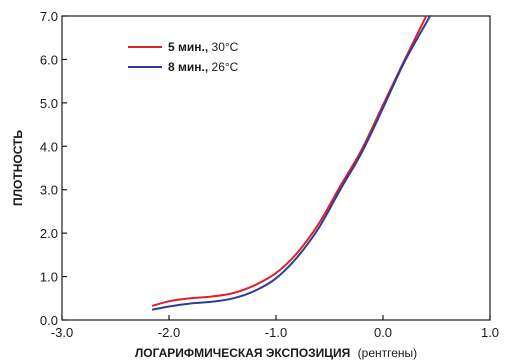  What do you see at coordinates (203, 47) in the screenshot?
I see `legend-label: 5 мин., 30°C` at bounding box center [203, 47].